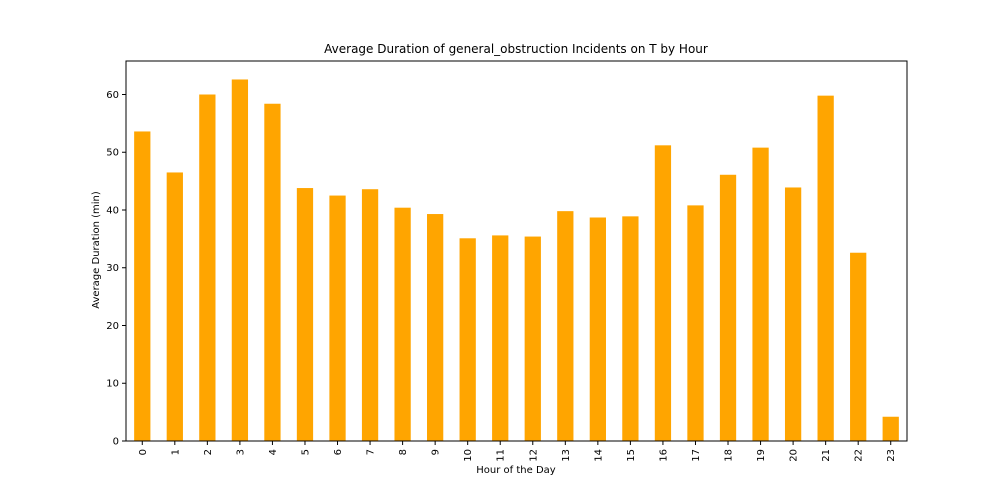 This screenshot has width=1008, height=504. Describe the element at coordinates (338, 452) in the screenshot. I see `x-tick-label: 6` at that location.